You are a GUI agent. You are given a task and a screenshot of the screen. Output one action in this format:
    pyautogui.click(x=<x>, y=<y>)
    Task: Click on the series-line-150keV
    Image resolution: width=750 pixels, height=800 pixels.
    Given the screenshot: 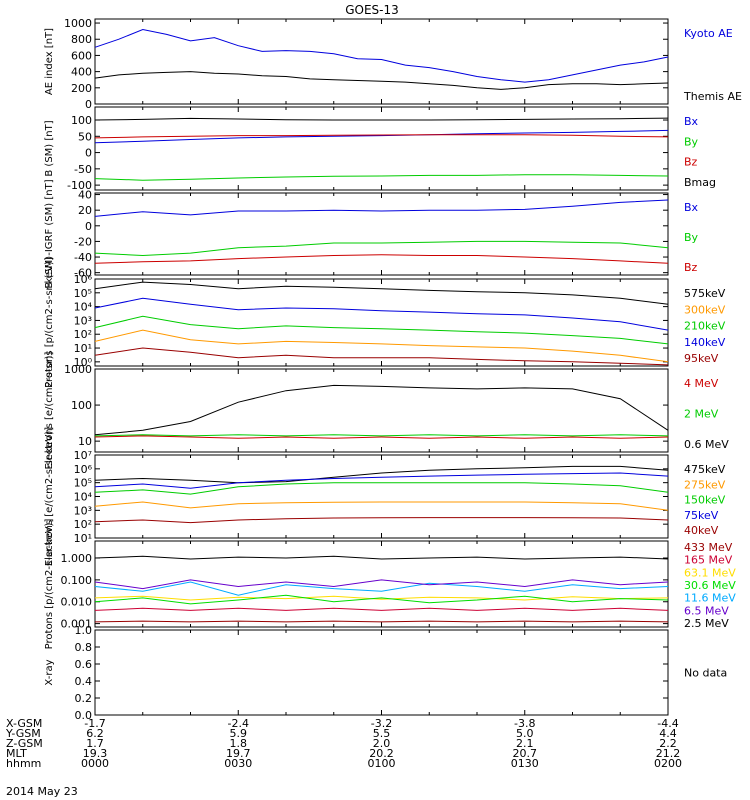 What is the action you would take?
    pyautogui.click(x=381, y=488)
    